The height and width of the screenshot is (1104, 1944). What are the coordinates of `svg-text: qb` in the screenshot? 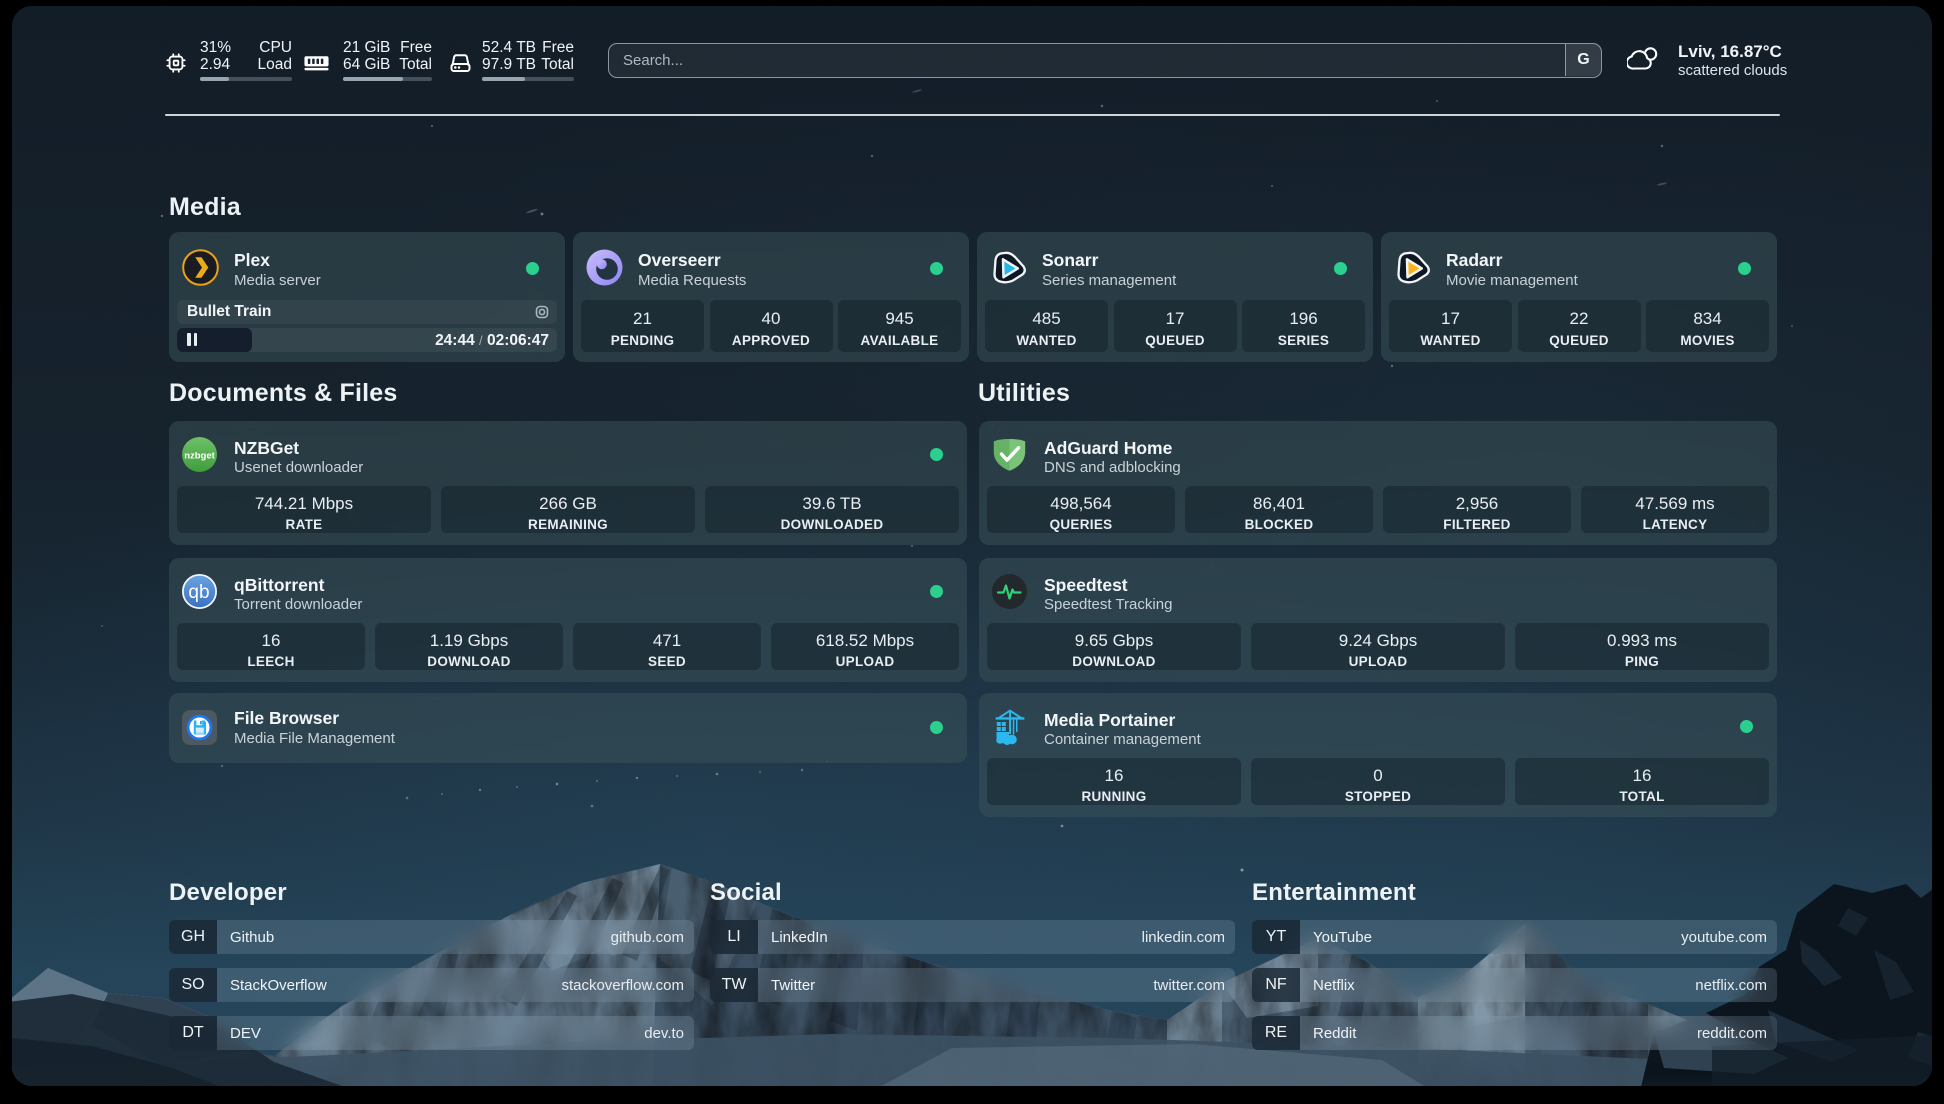 It's located at (198, 592).